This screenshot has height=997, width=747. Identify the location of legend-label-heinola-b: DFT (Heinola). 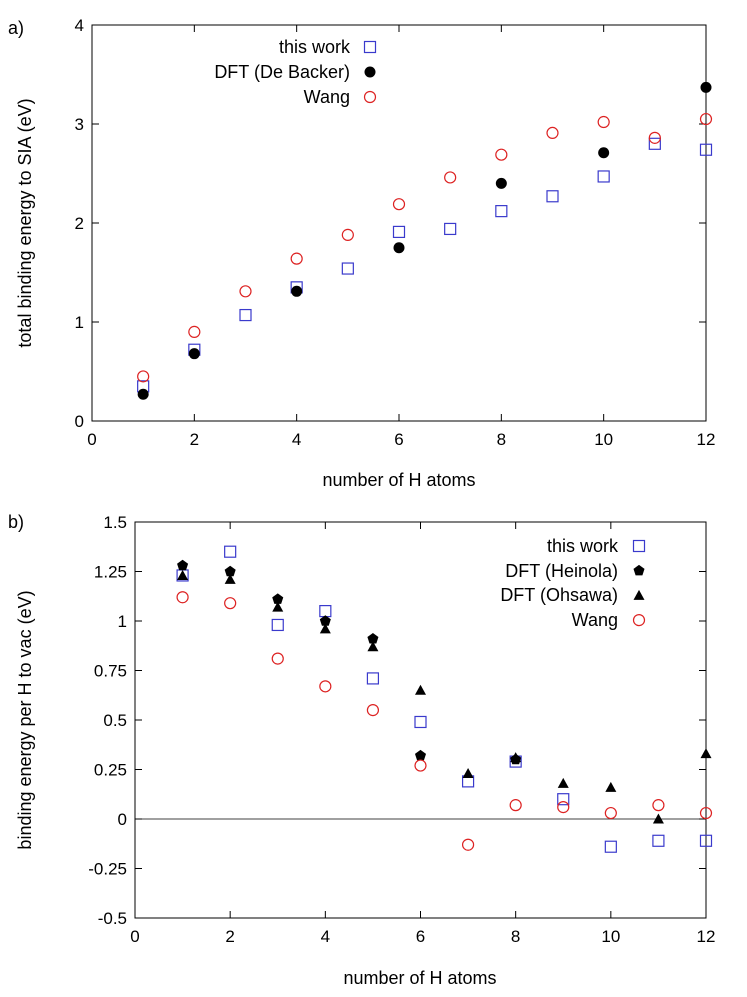
(561, 571).